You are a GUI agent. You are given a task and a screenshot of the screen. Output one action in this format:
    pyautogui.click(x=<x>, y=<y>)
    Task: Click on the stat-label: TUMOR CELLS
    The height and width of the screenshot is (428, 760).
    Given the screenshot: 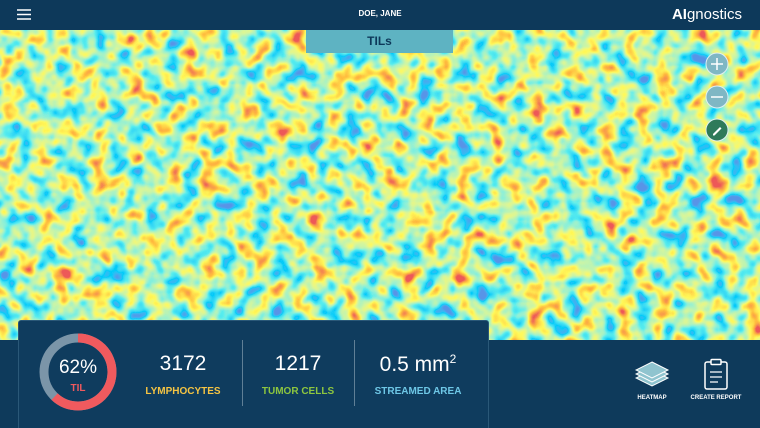 What is the action you would take?
    pyautogui.click(x=298, y=391)
    